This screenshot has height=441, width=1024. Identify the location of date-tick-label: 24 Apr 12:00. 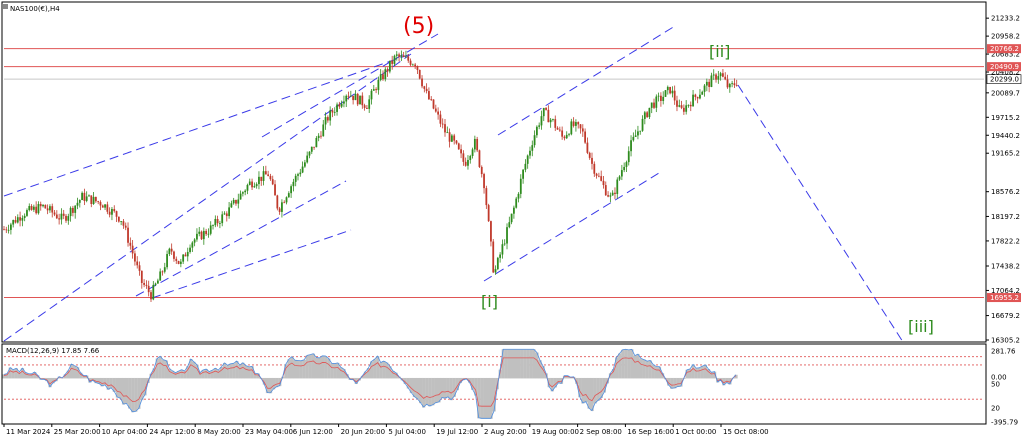
(172, 432).